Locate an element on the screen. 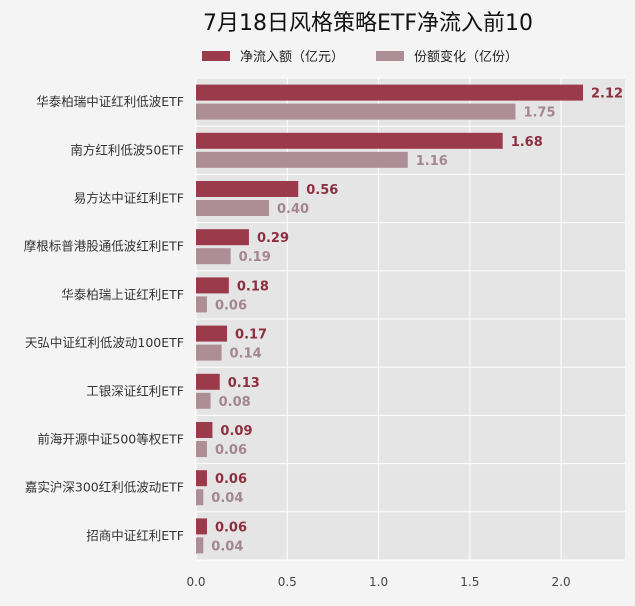  x-tick-label: 1.5 is located at coordinates (469, 582).